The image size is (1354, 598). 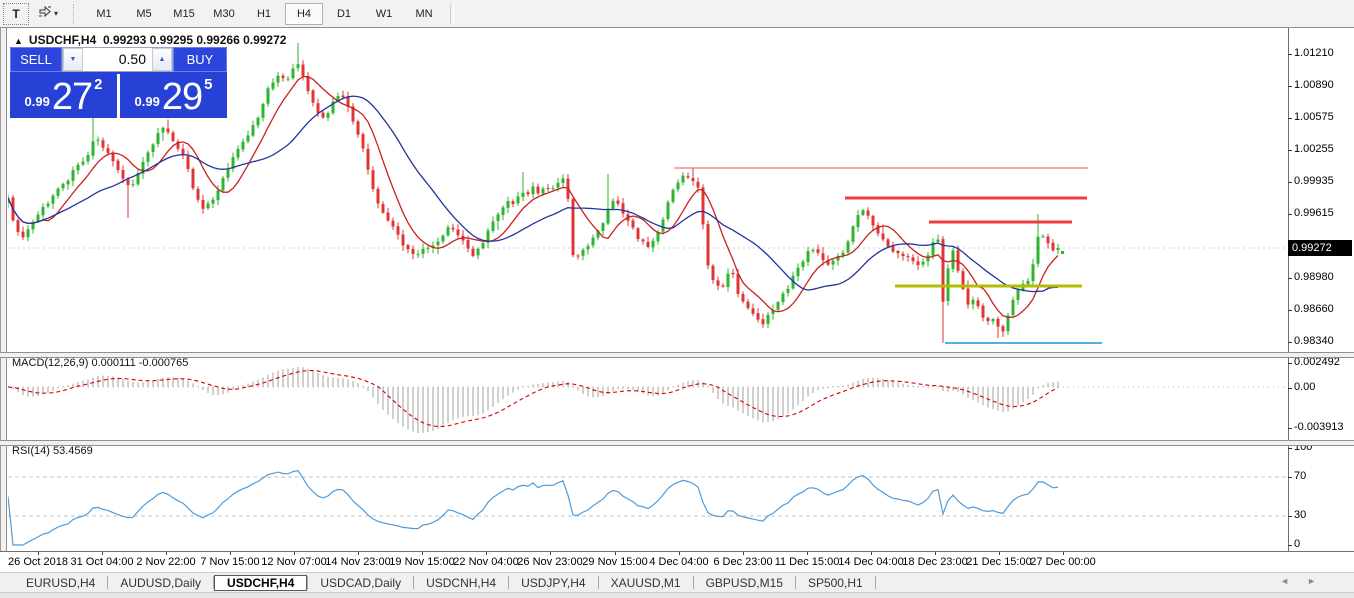 I want to click on buy-button: BUY, so click(x=200, y=59).